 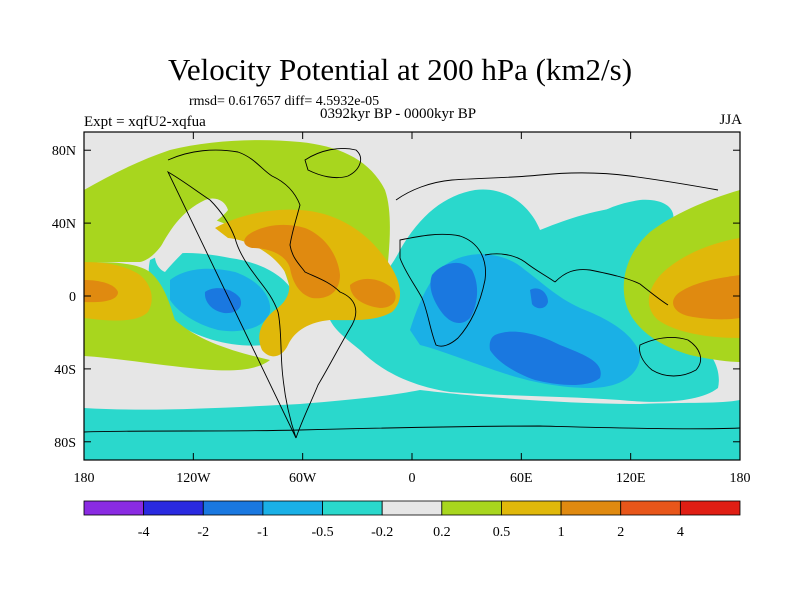 I want to click on colorbar-label: -4, so click(x=144, y=532).